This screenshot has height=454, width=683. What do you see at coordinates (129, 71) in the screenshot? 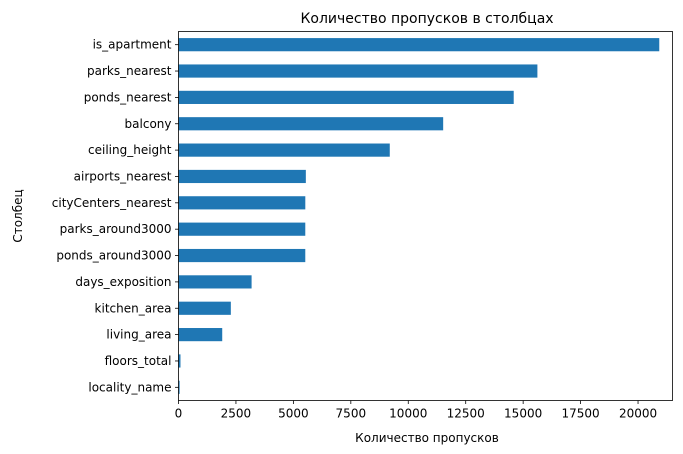
I see `y-tick-label: parks_nearest` at bounding box center [129, 71].